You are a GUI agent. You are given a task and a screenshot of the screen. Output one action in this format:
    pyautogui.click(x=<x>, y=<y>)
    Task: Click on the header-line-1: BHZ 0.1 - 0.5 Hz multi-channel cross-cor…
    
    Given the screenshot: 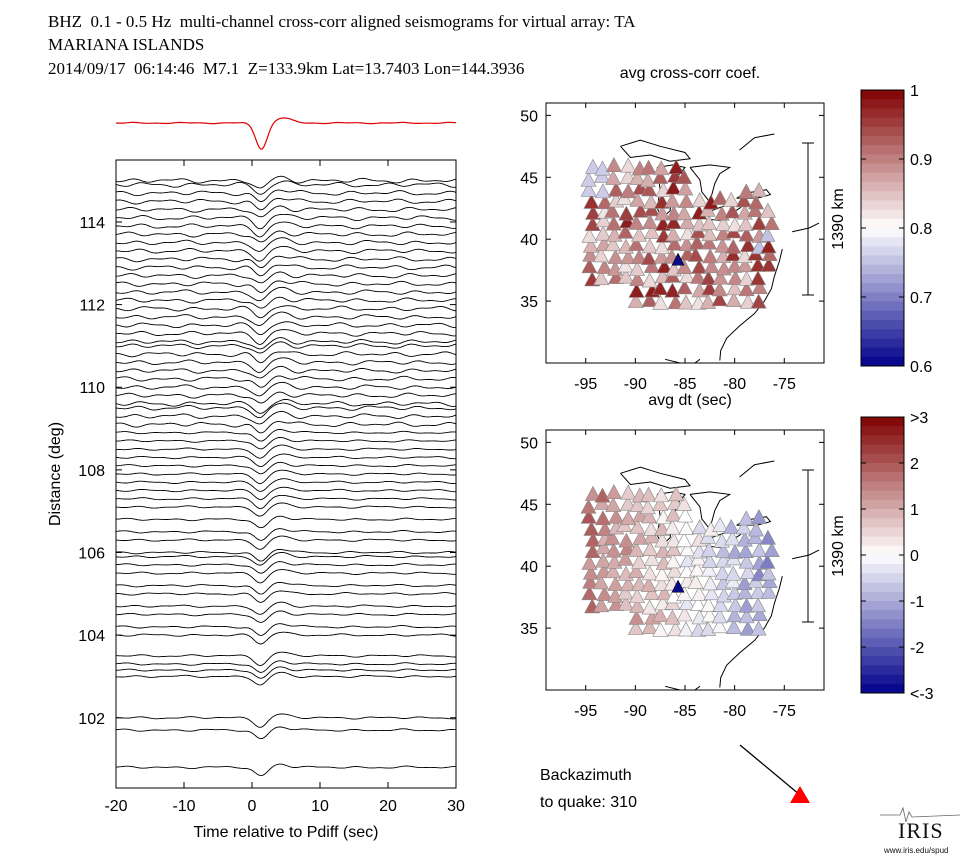 What is the action you would take?
    pyautogui.click(x=342, y=21)
    